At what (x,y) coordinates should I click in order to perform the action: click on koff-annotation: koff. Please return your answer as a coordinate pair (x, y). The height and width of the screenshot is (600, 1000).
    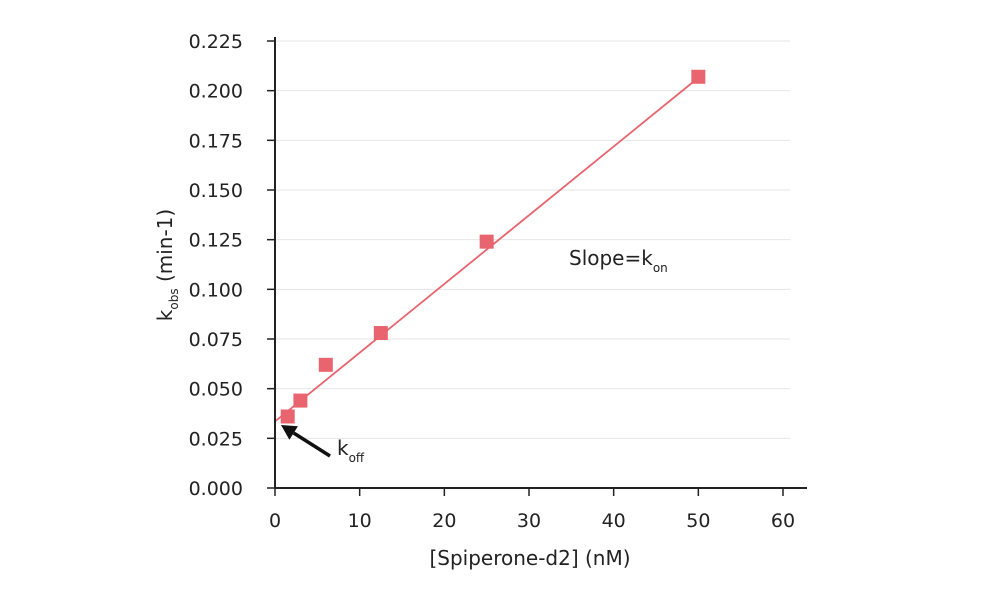
    Looking at the image, I should click on (351, 450).